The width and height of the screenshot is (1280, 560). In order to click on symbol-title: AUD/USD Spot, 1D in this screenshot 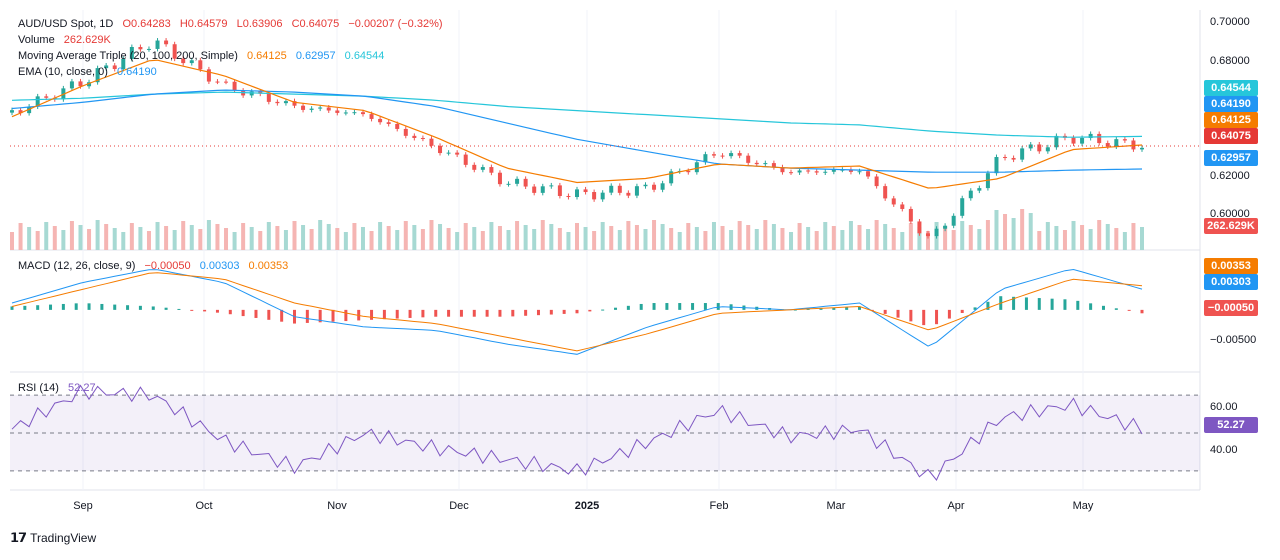, I will do `click(66, 24)`.